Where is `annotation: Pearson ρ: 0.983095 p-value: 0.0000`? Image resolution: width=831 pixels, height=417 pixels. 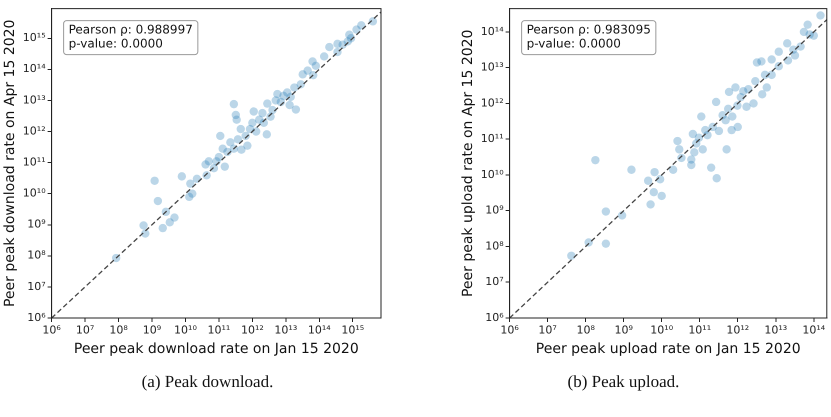 annotation: Pearson ρ: 0.983095 p-value: 0.0000 is located at coordinates (588, 36).